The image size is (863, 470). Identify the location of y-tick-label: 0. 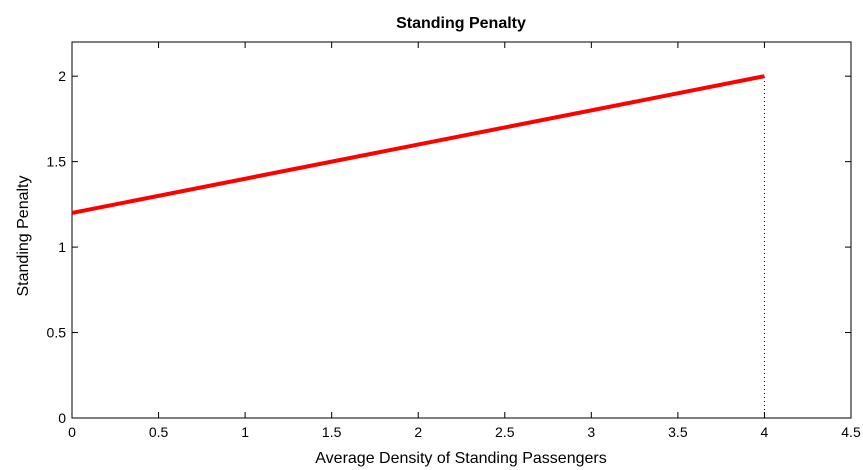
(62, 418).